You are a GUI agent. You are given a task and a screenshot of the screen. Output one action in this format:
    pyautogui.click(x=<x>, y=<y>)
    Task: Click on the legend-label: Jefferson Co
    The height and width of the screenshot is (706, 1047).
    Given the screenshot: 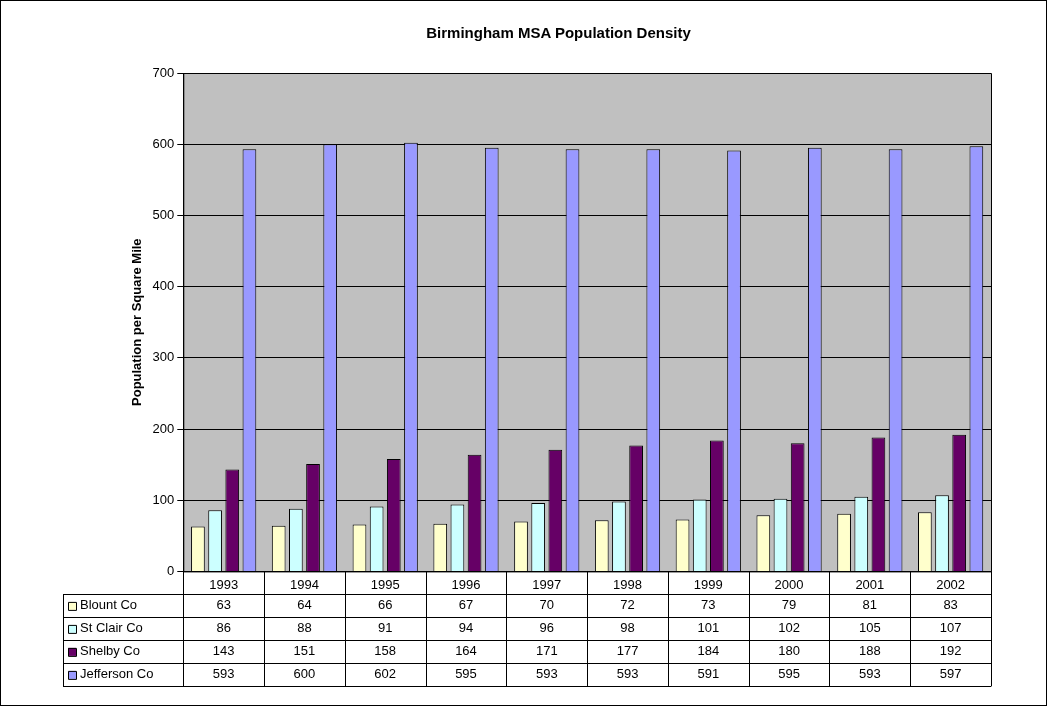 What is the action you would take?
    pyautogui.click(x=117, y=674)
    